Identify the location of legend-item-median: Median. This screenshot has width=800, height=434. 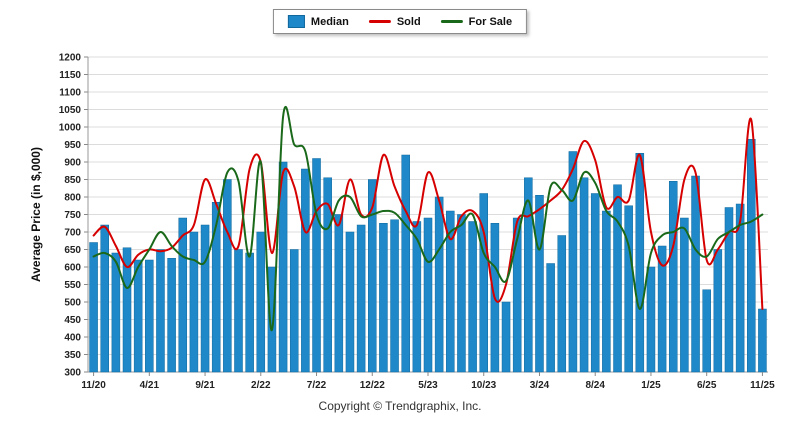
(318, 21).